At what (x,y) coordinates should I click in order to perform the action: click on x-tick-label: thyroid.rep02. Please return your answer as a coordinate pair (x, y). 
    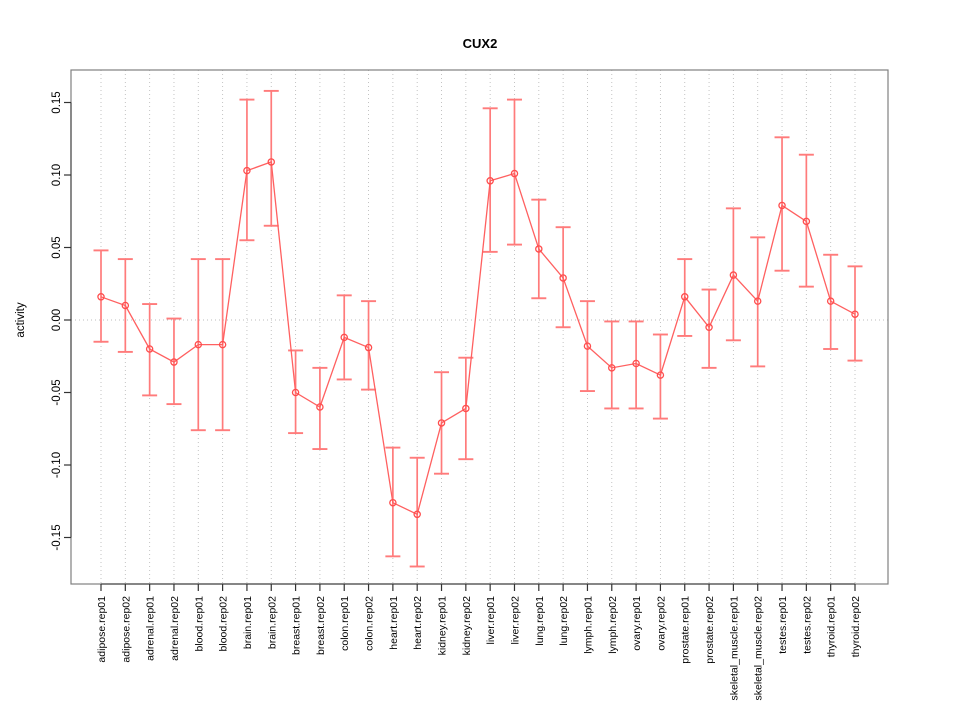
    Looking at the image, I should click on (856, 626).